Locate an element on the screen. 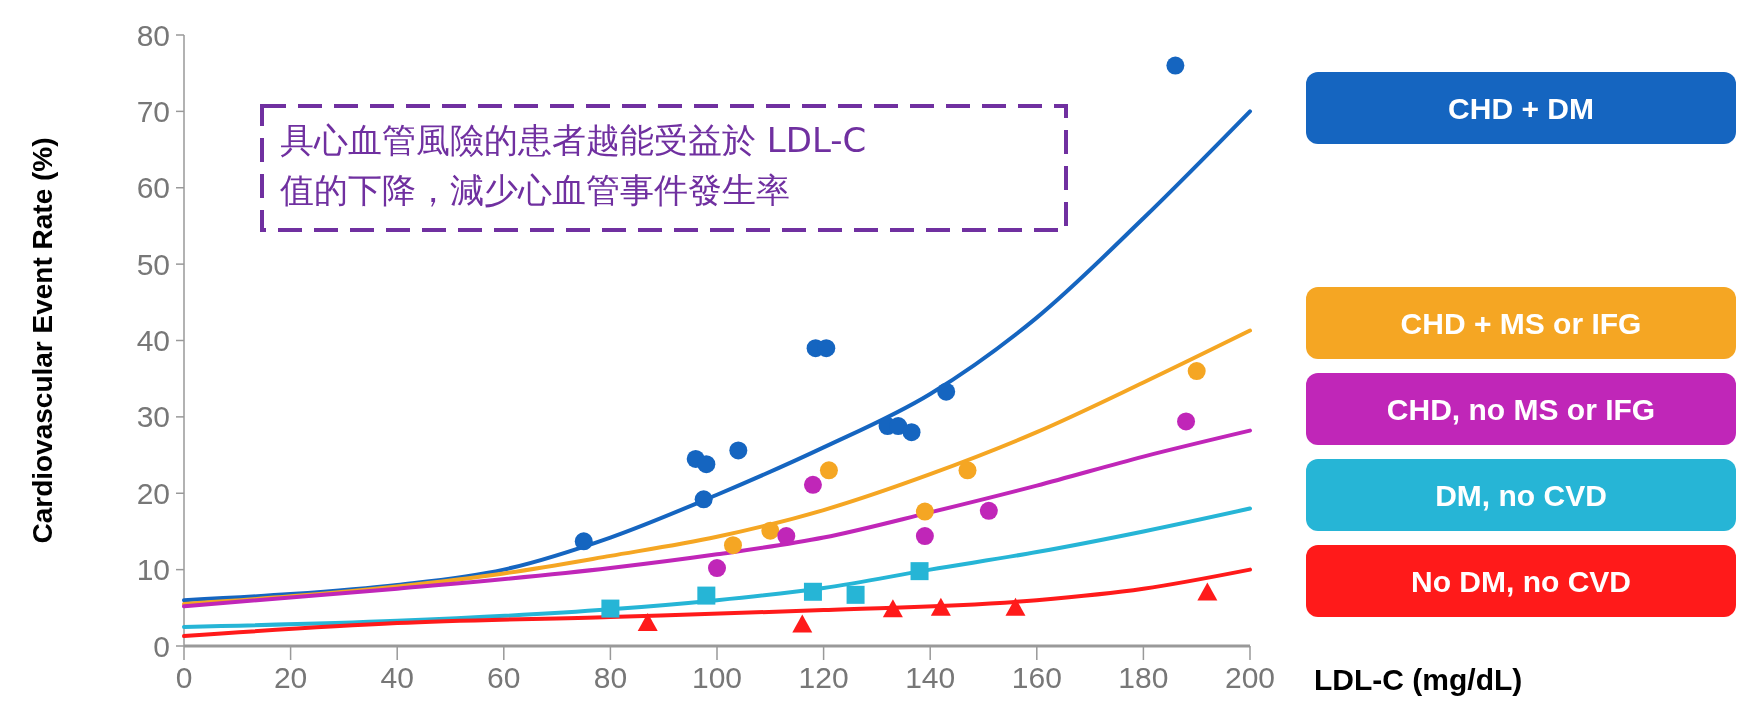 This screenshot has height=704, width=1750. x-tick-label: 180 is located at coordinates (1143, 677).